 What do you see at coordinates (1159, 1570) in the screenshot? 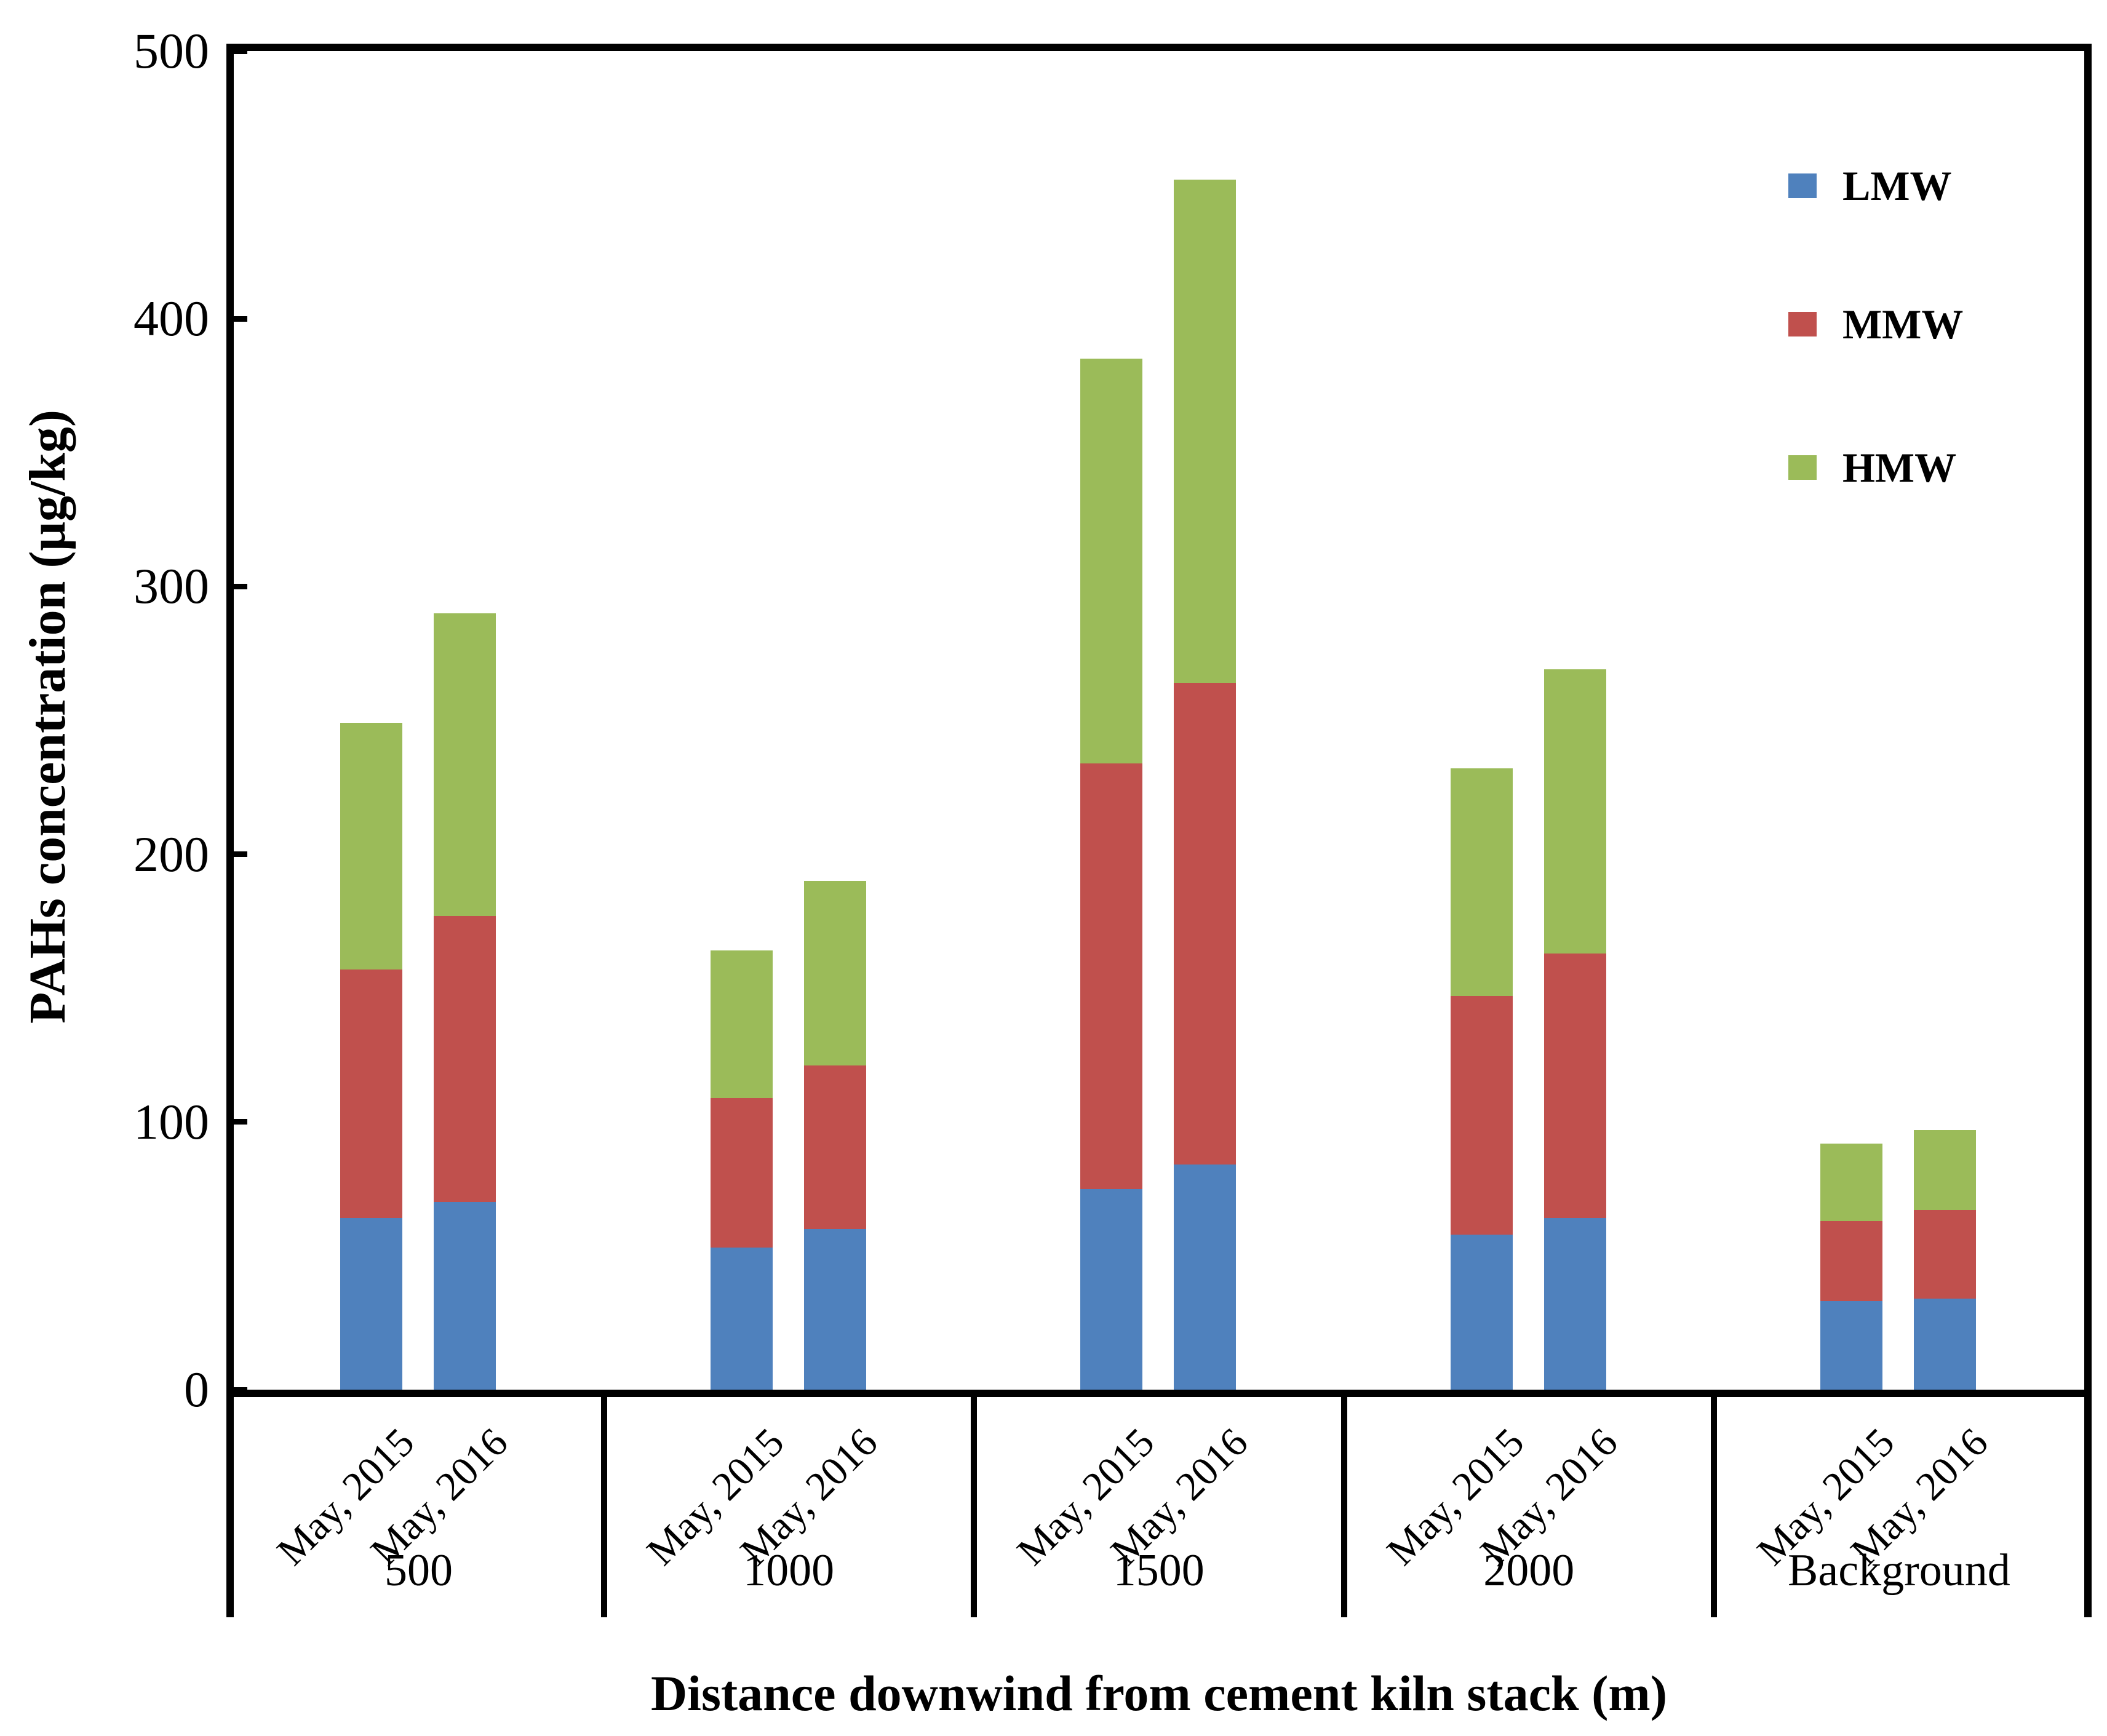
I see `category-label: 1500` at bounding box center [1159, 1570].